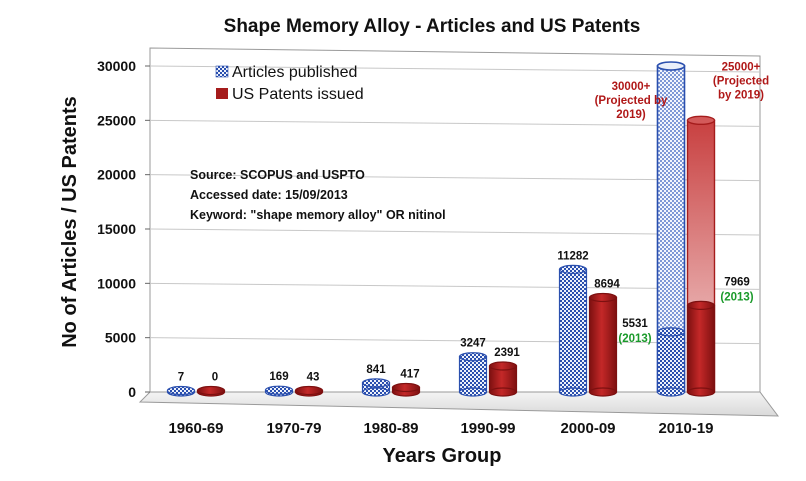 This screenshot has height=481, width=806. What do you see at coordinates (685, 428) in the screenshot?
I see `x-tick-label: 2010-19` at bounding box center [685, 428].